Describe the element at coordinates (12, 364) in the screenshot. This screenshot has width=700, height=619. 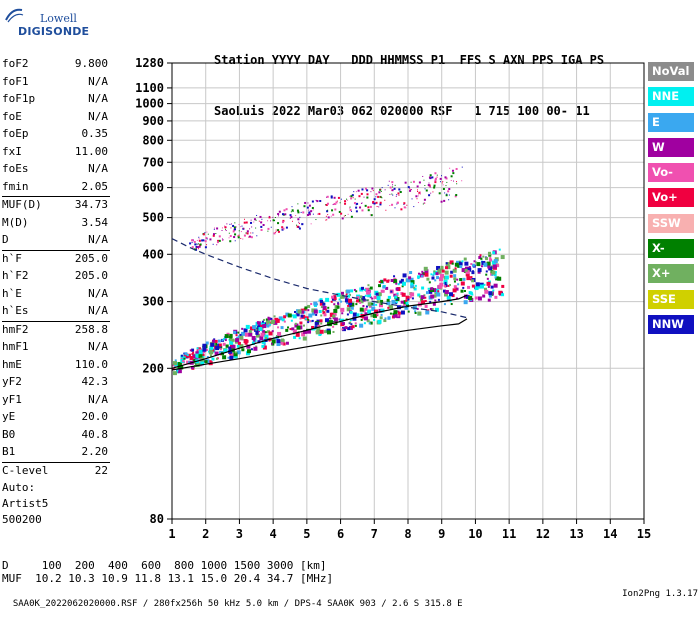
I see `param-name: hmE` at that location.